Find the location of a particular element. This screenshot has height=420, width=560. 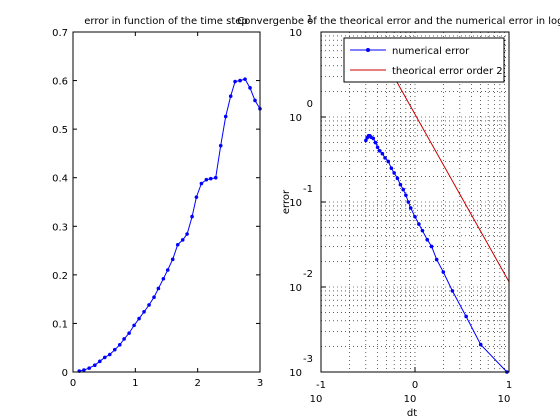

left-y-tick-label: 0.5 is located at coordinates (60, 130).